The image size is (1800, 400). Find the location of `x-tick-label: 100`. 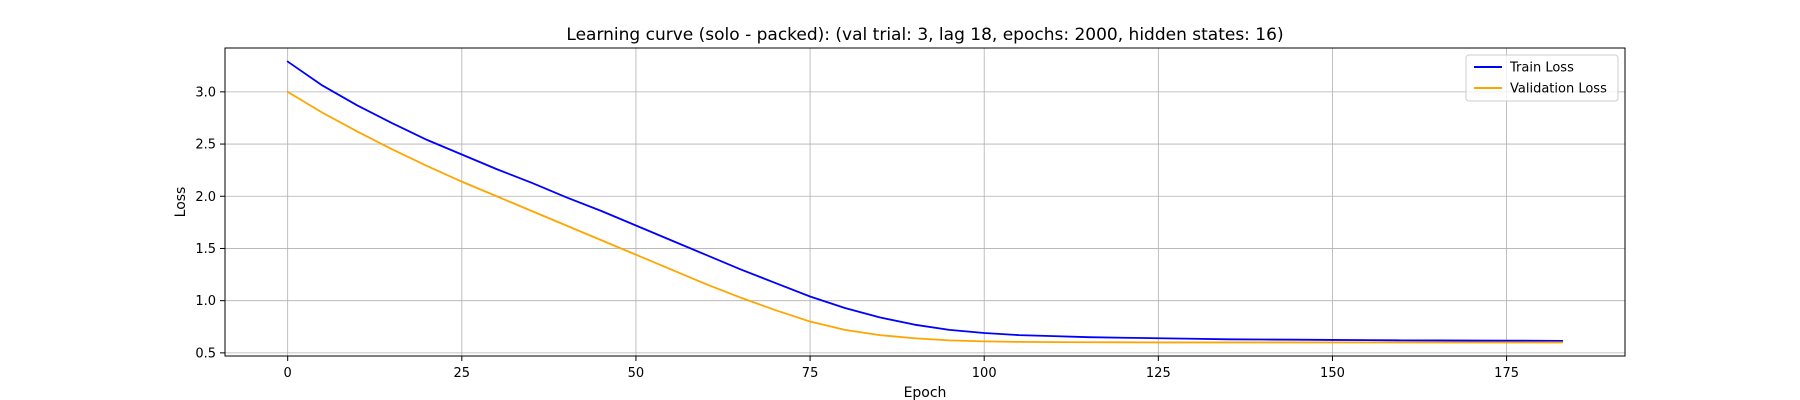

x-tick-label: 100 is located at coordinates (984, 373).